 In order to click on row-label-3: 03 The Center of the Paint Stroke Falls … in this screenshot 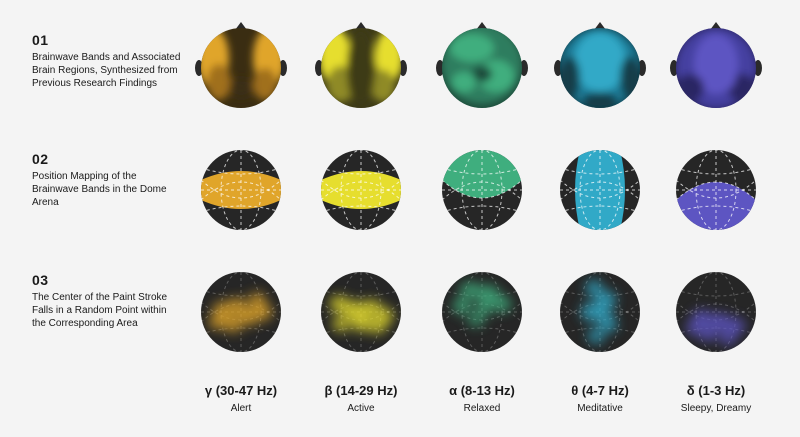, I will do `click(107, 301)`.